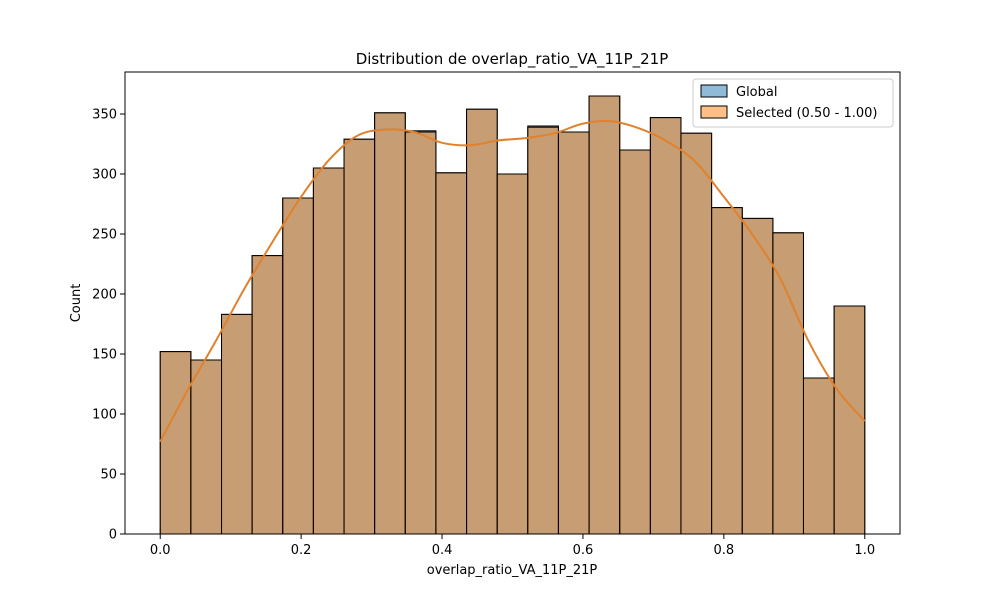 Image resolution: width=1000 pixels, height=600 pixels. Describe the element at coordinates (76, 303) in the screenshot. I see `y-axis-label: Count` at that location.